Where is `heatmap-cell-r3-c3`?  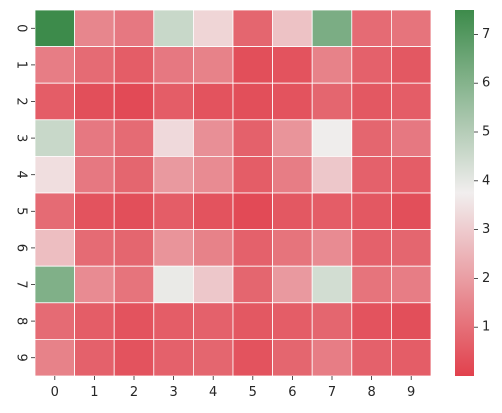
heatmap-cell-r3-c3 is located at coordinates (173, 138).